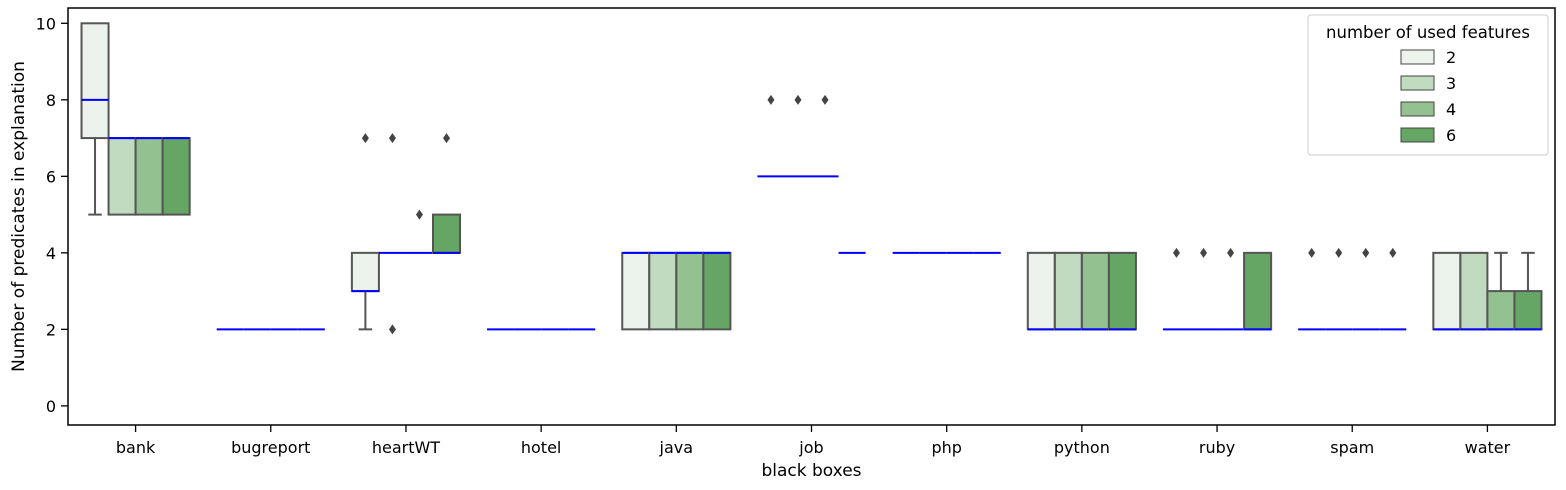 The width and height of the screenshot is (1566, 490). I want to click on legend-label: 2, so click(1451, 57).